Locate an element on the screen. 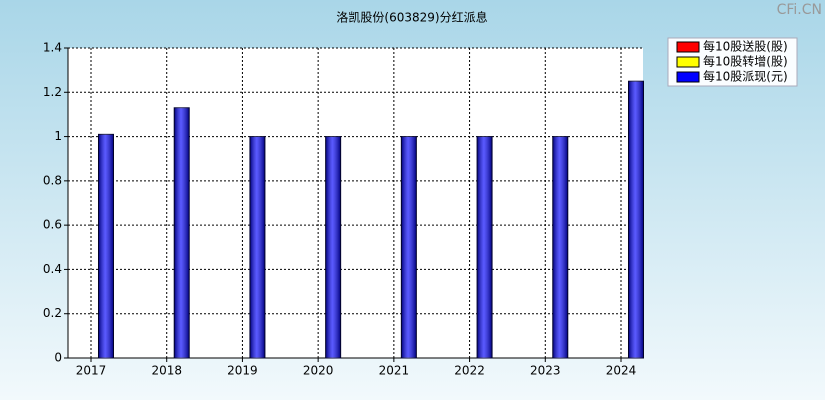 The image size is (825, 400). chart-title: 洛凯股份(603829)分红派息 is located at coordinates (411, 17).